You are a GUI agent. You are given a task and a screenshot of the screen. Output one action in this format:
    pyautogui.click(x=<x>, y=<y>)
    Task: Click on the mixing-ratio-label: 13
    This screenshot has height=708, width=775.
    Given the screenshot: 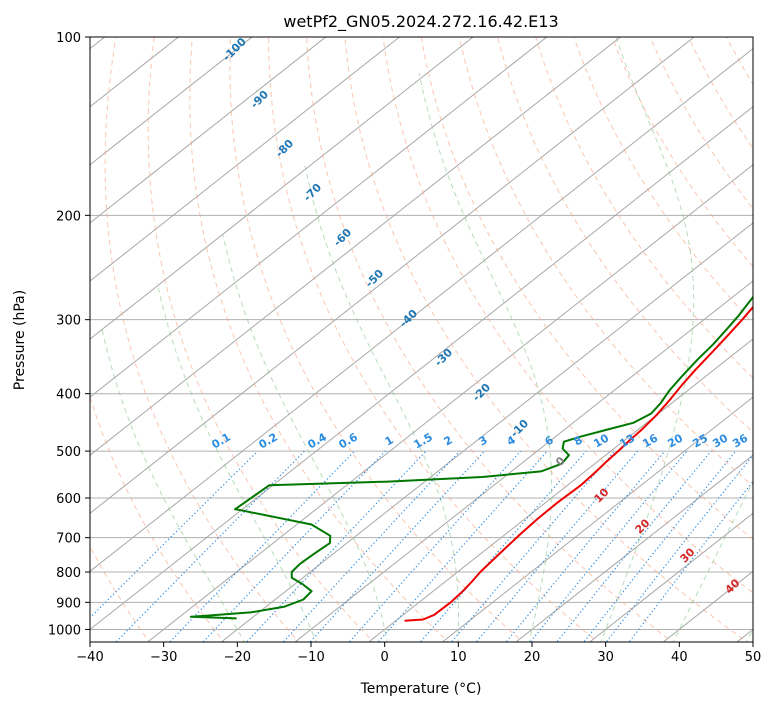 What is the action you would take?
    pyautogui.click(x=627, y=441)
    